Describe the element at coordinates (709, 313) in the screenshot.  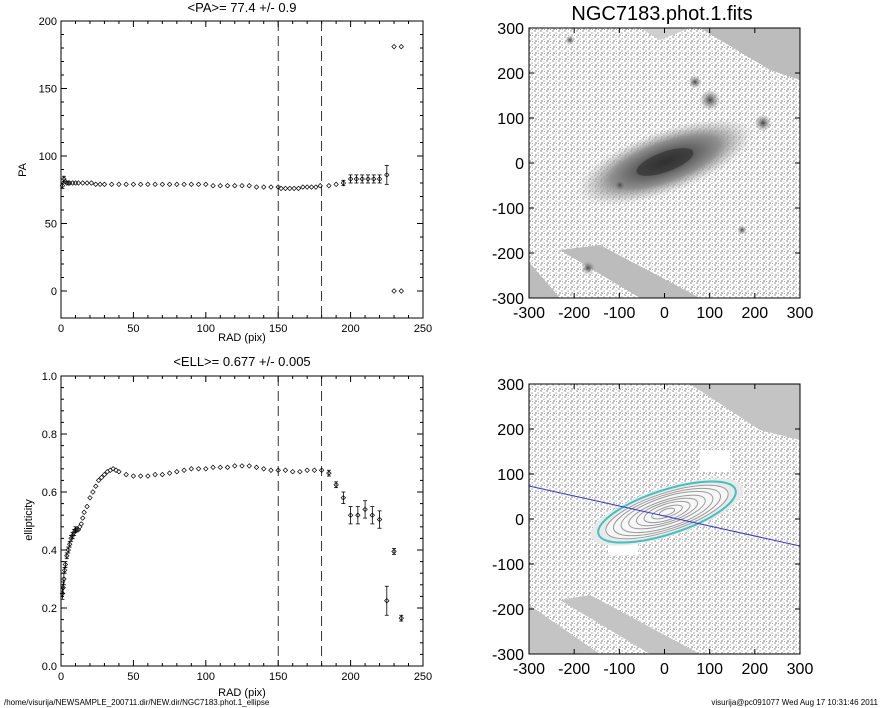
I see `galaxy-image-x-tick-label: 100` at that location.